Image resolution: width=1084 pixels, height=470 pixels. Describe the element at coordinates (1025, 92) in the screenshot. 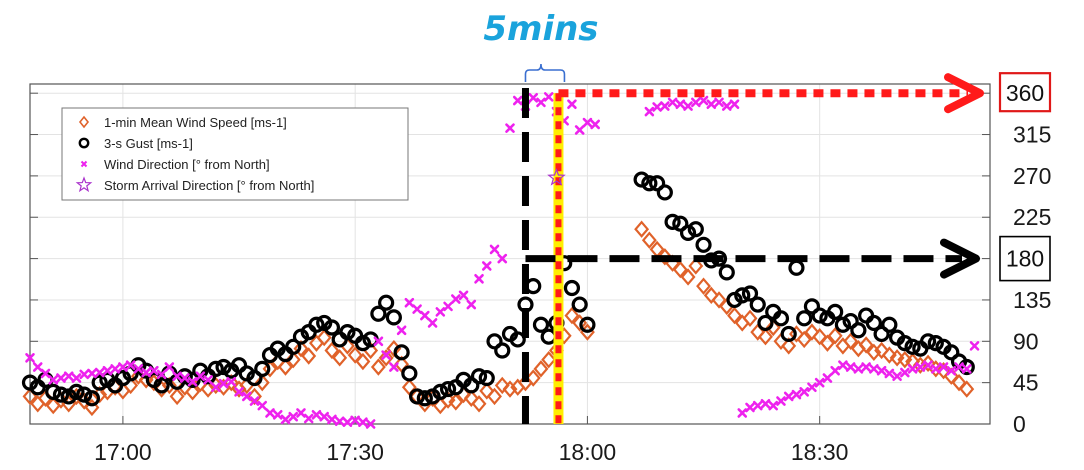

I see `label-360-box` at that location.